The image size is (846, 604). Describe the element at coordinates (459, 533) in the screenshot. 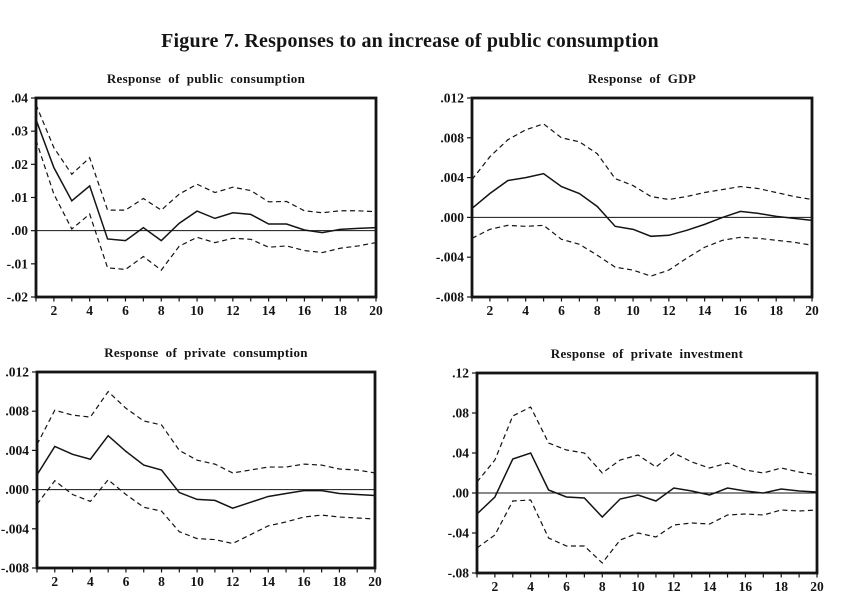

I see `y-axis-tick-label: -.04` at that location.